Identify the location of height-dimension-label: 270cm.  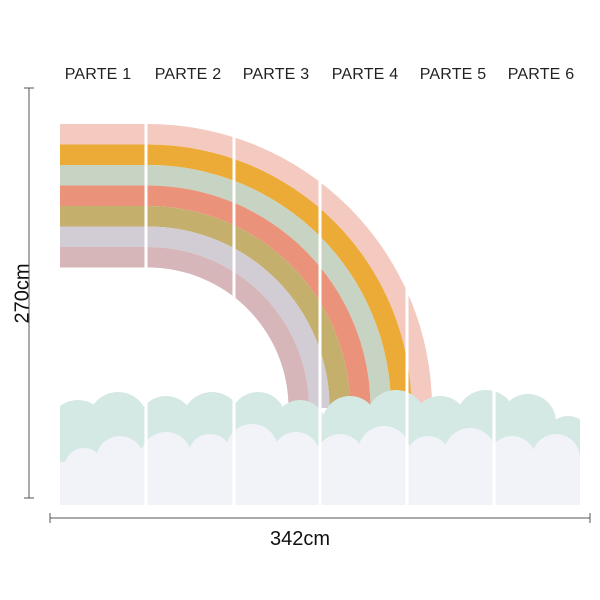
(22, 293).